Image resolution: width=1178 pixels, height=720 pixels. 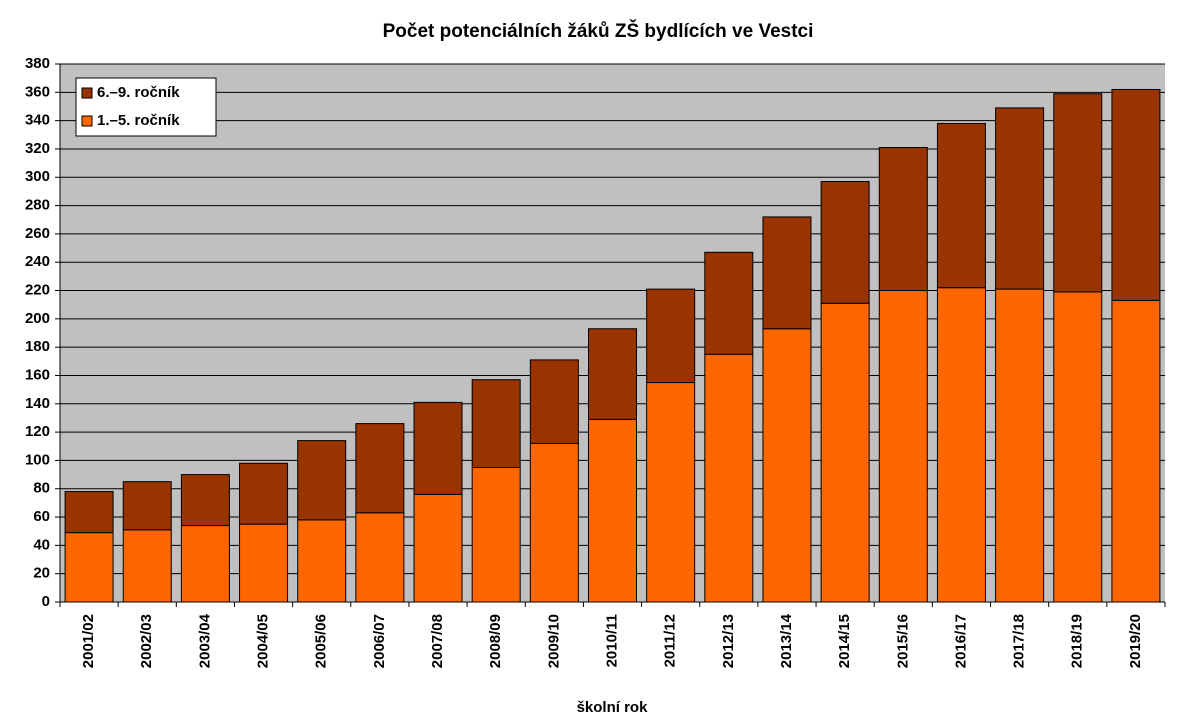 What do you see at coordinates (37, 63) in the screenshot?
I see `y-tick-label: 380` at bounding box center [37, 63].